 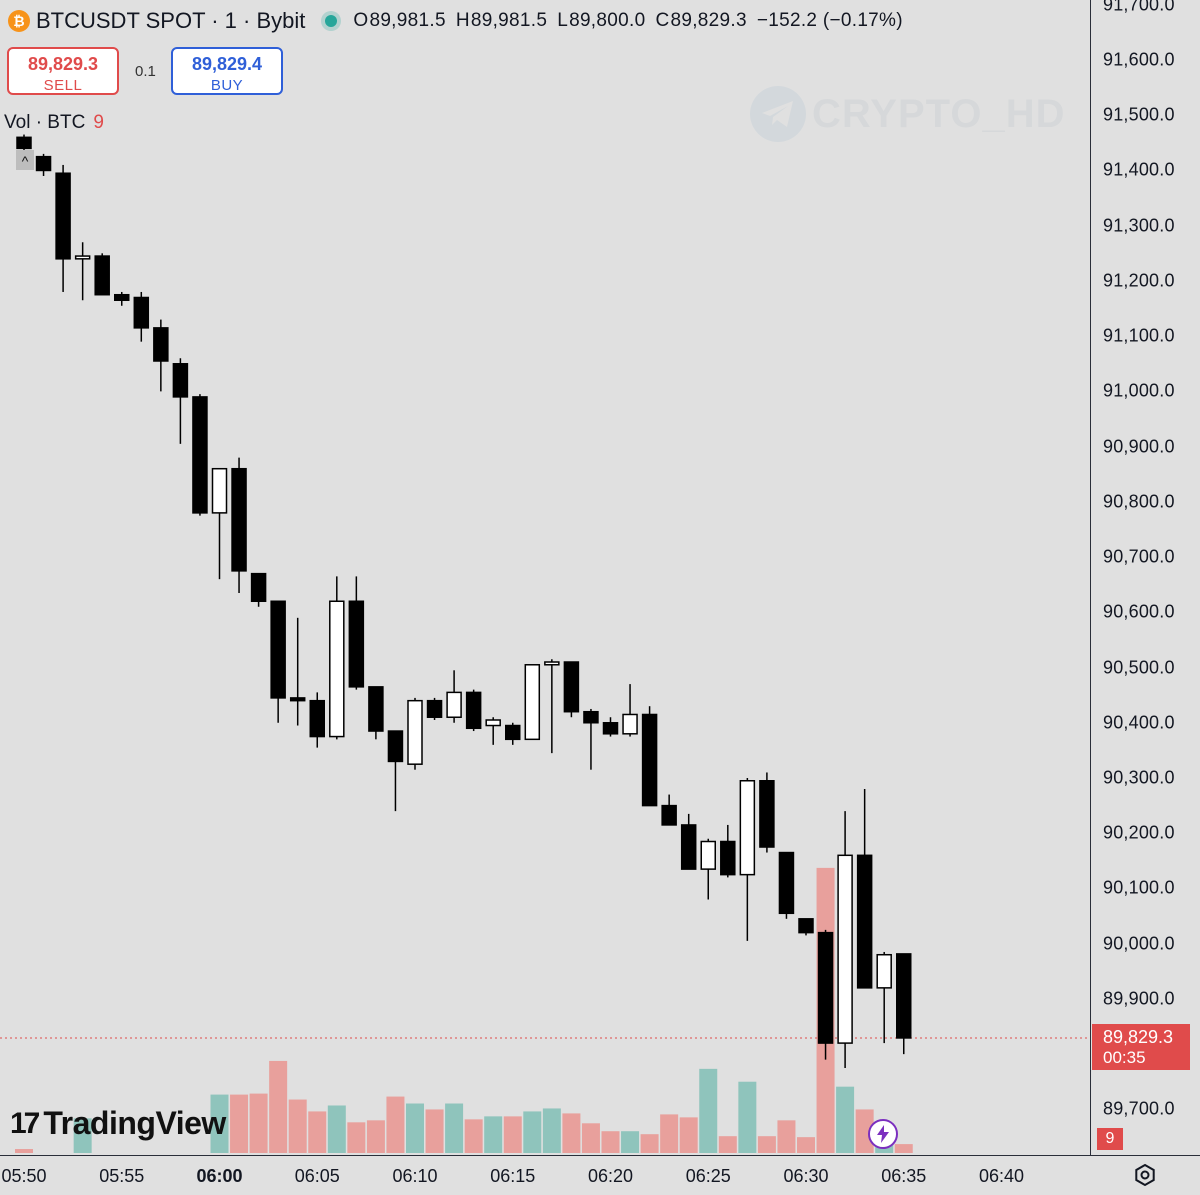 I want to click on volume-legend-value: 9, so click(x=98, y=122).